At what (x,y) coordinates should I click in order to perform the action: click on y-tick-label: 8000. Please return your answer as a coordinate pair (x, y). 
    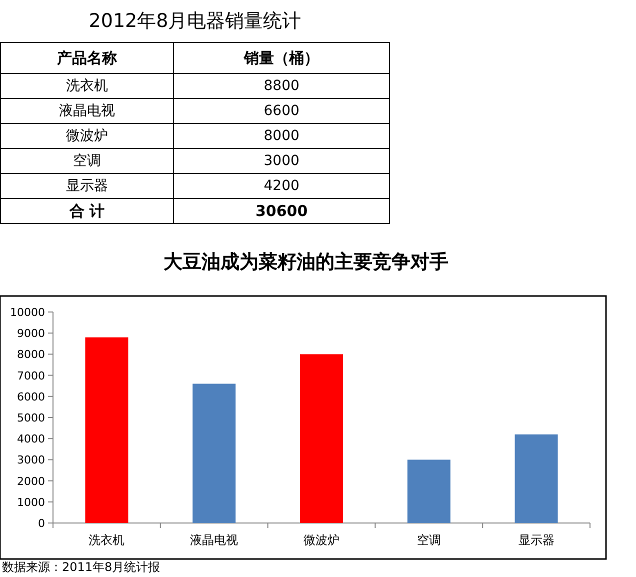
    Looking at the image, I should click on (31, 355).